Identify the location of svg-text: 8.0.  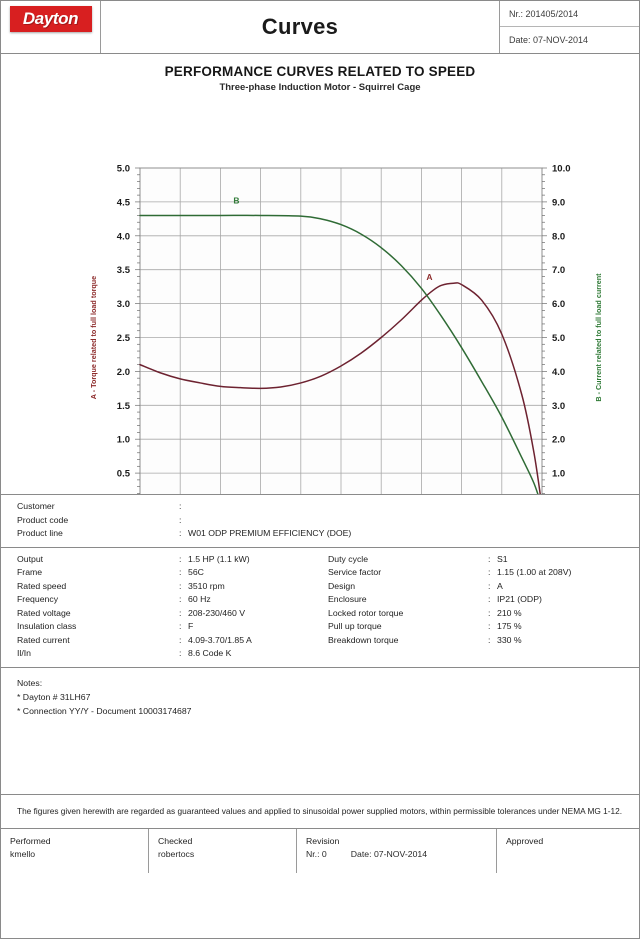
(558, 236).